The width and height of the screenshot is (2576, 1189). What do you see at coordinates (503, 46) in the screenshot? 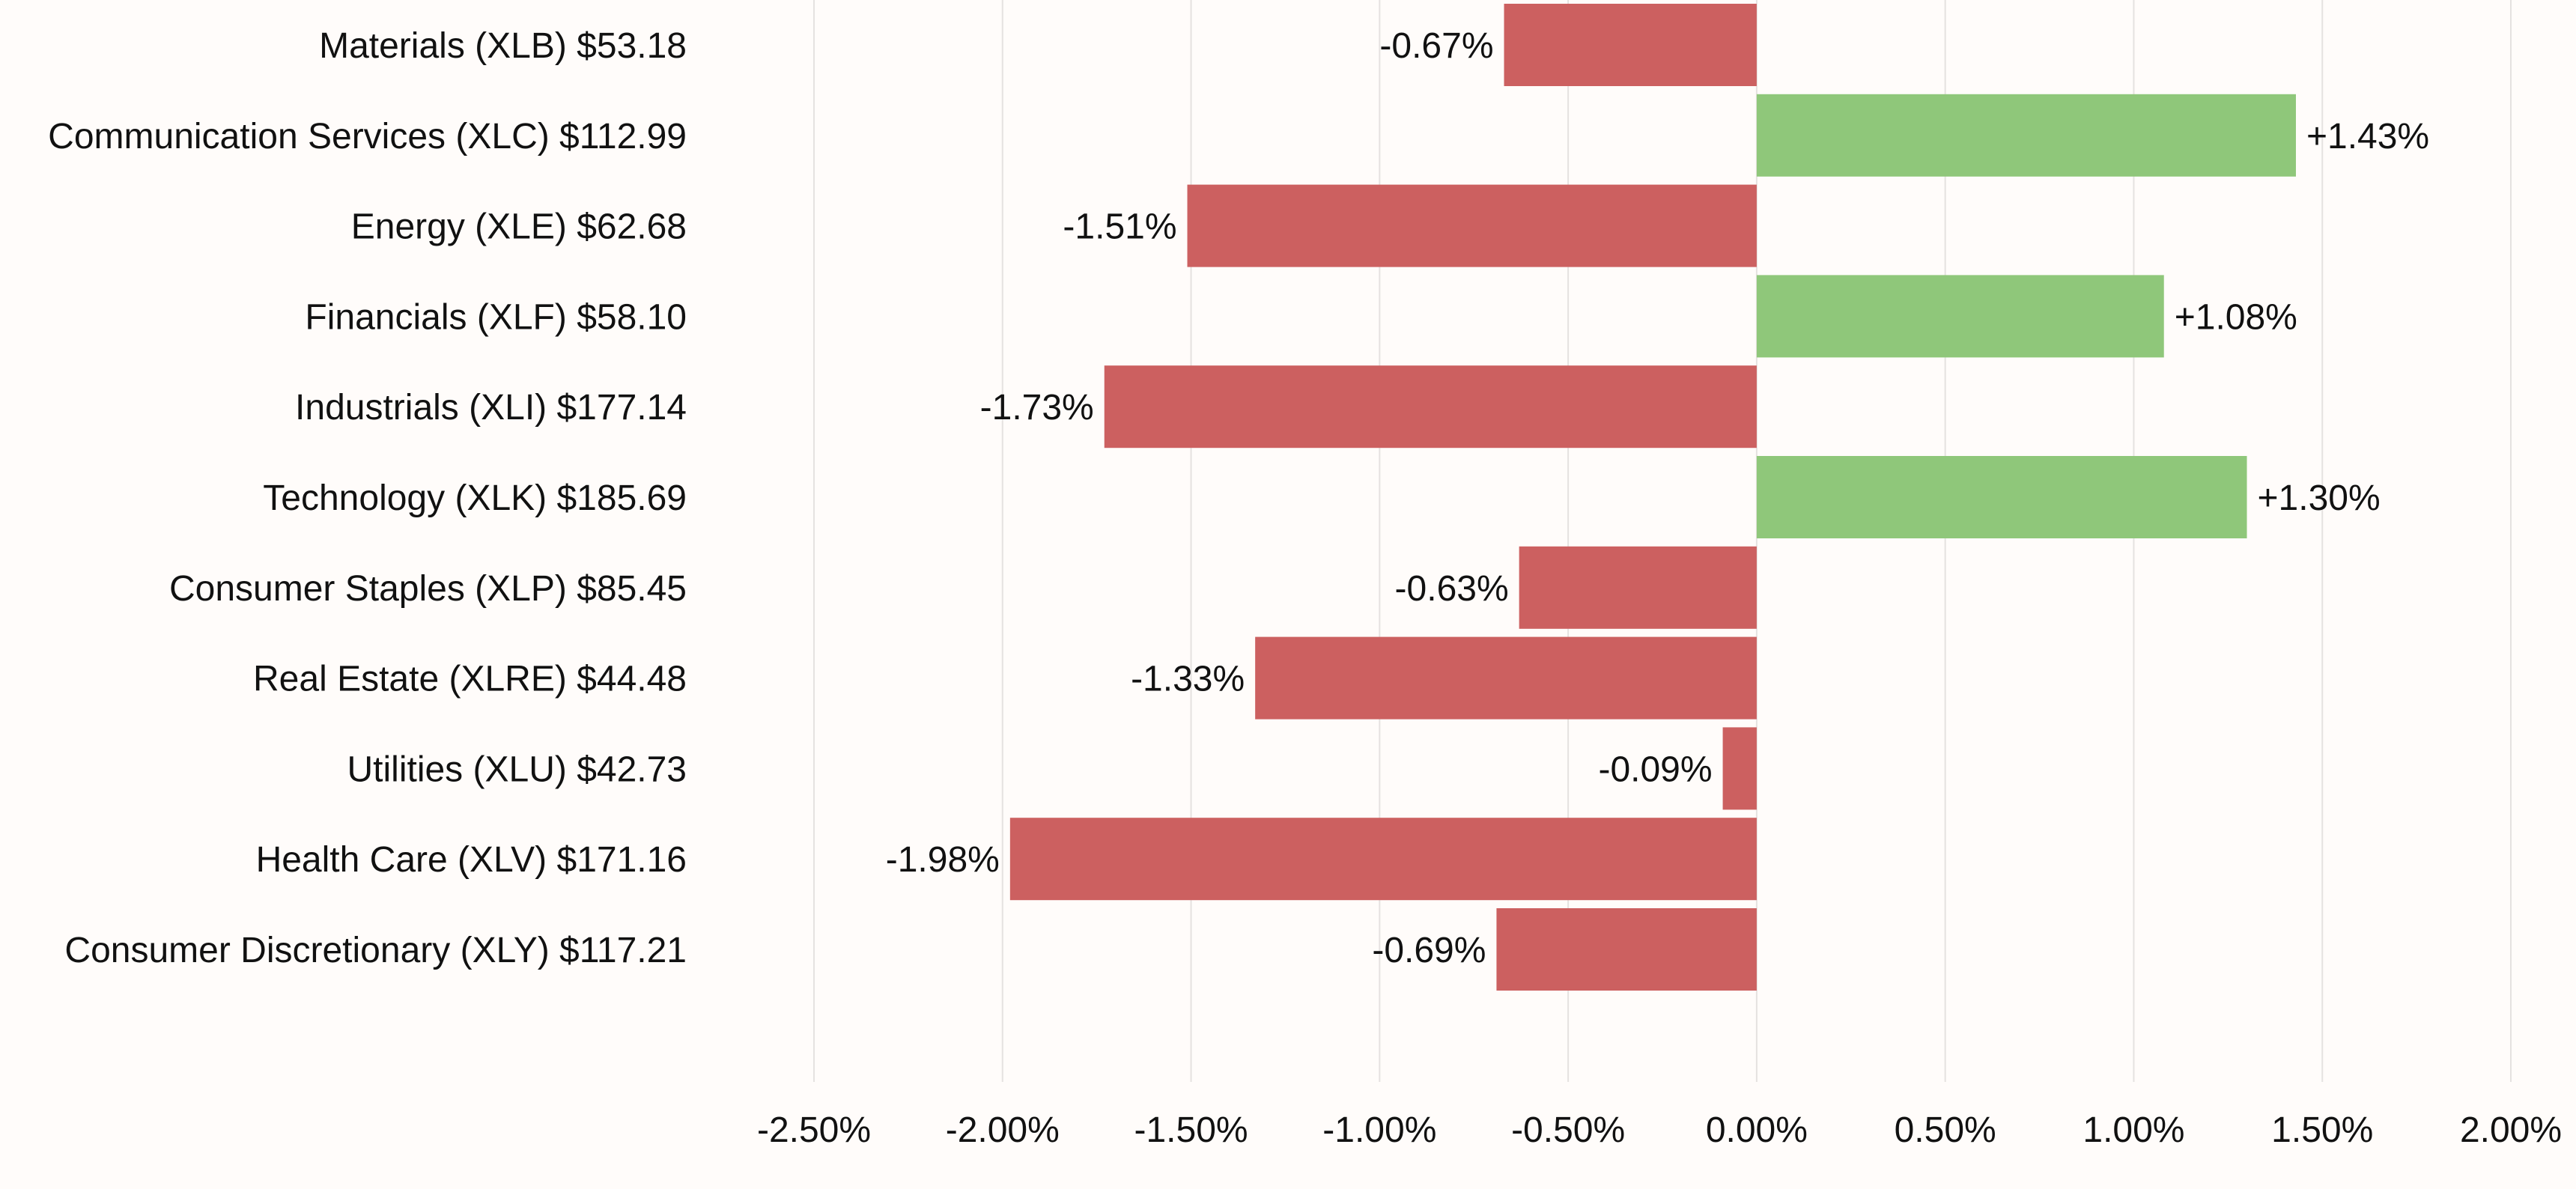
I see `category-label: Materials (XLB) $53.18` at bounding box center [503, 46].